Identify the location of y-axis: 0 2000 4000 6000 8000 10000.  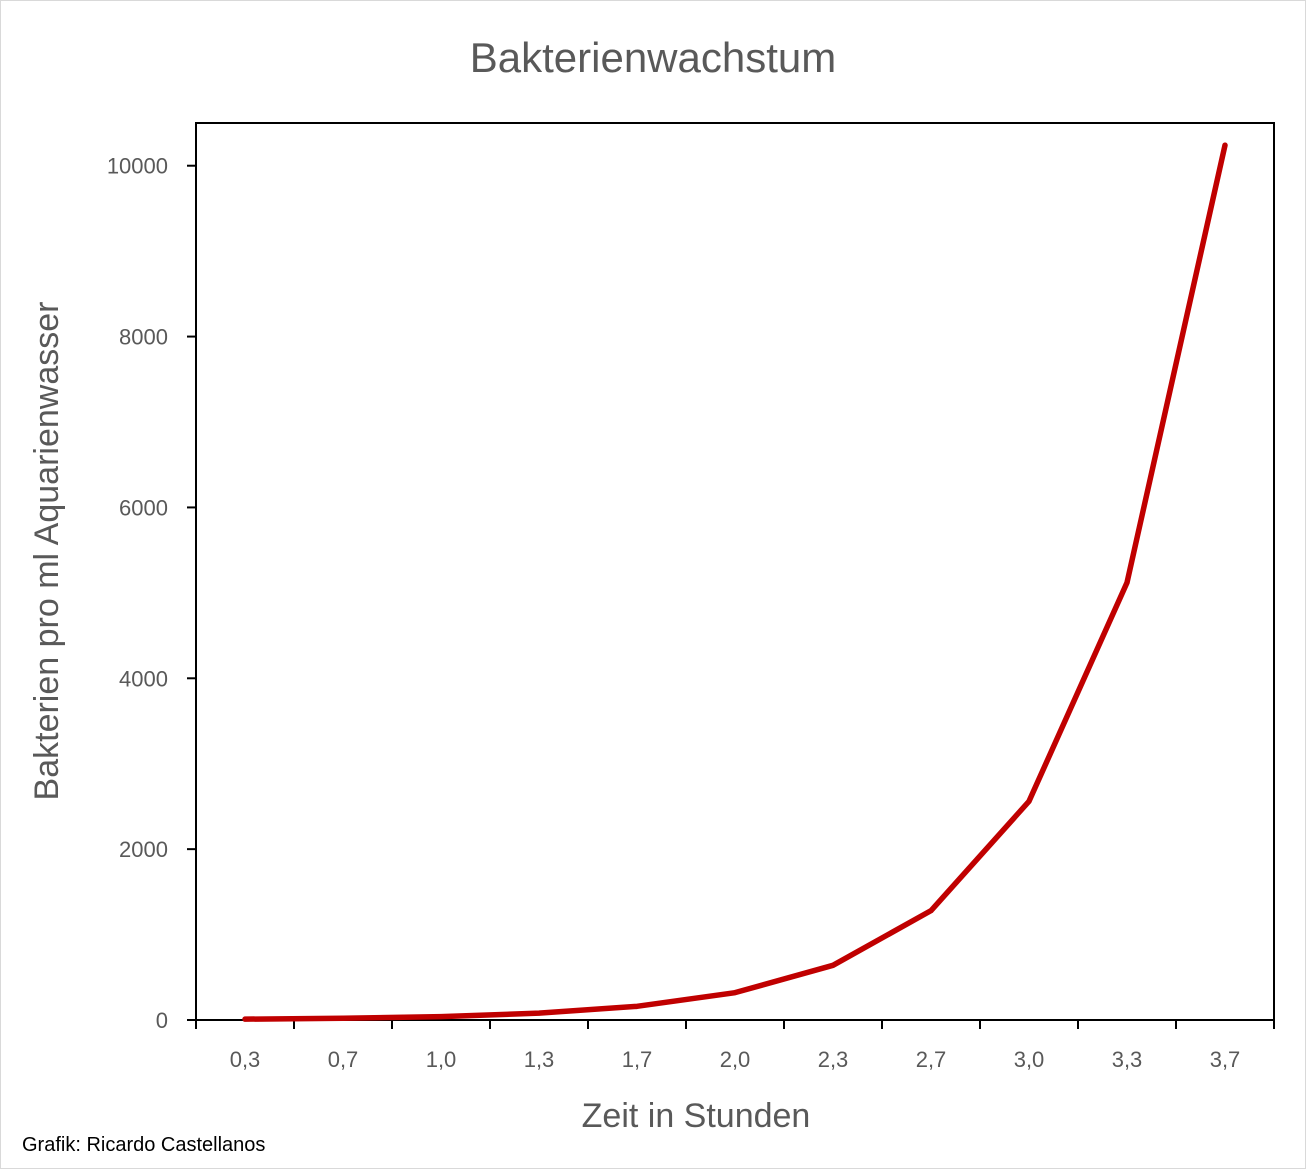
(151, 593).